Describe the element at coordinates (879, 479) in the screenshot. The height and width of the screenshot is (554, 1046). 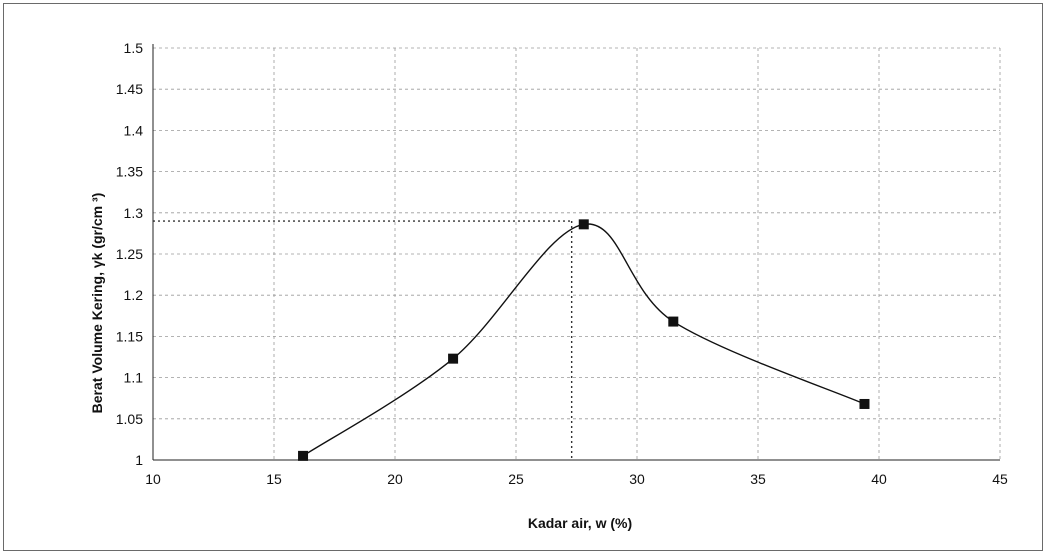
I see `x-tick-label: 40` at that location.